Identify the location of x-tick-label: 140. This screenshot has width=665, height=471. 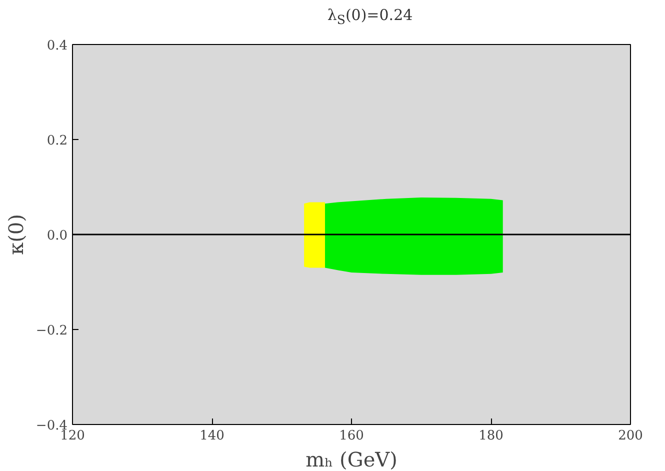
(212, 436).